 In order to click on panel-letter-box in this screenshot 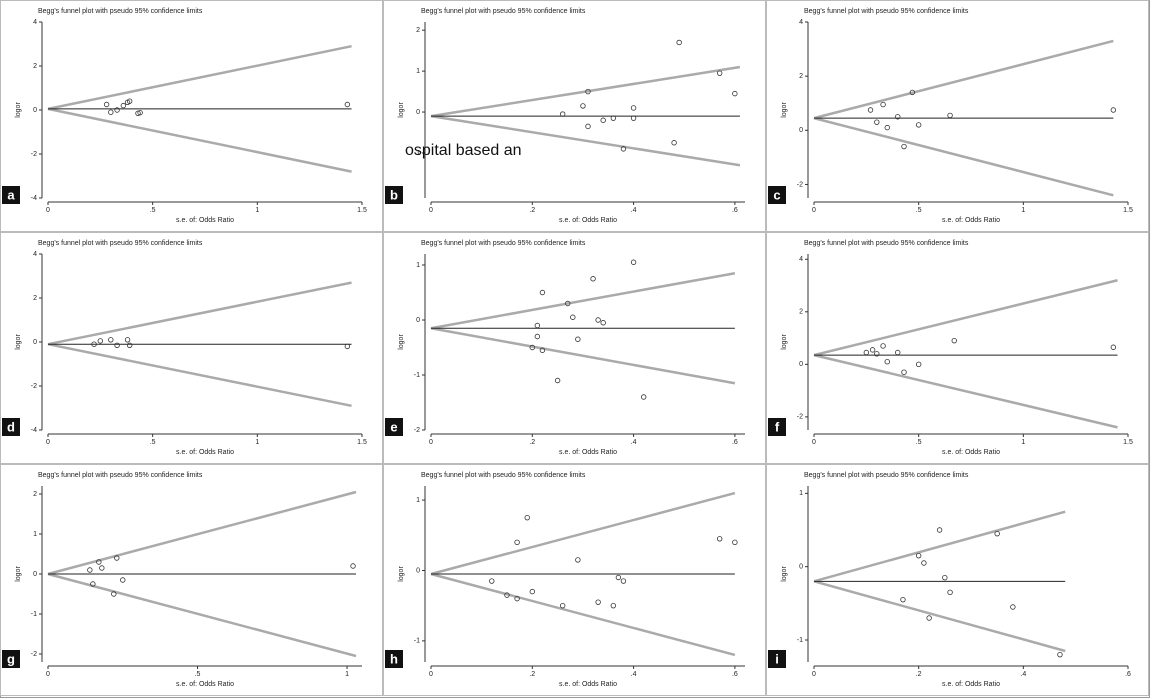, I will do `click(394, 659)`.